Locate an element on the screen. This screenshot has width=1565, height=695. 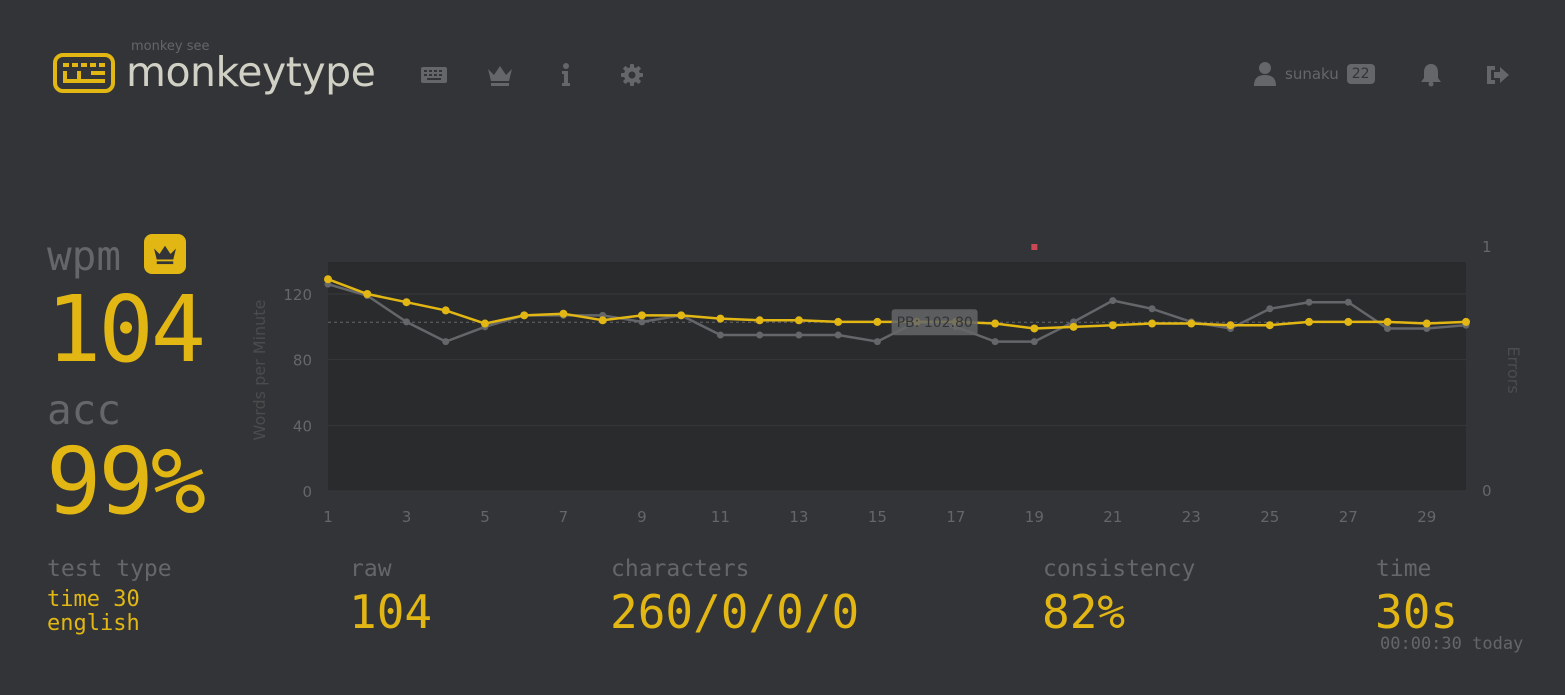
x-tick-label: 27 is located at coordinates (1348, 517).